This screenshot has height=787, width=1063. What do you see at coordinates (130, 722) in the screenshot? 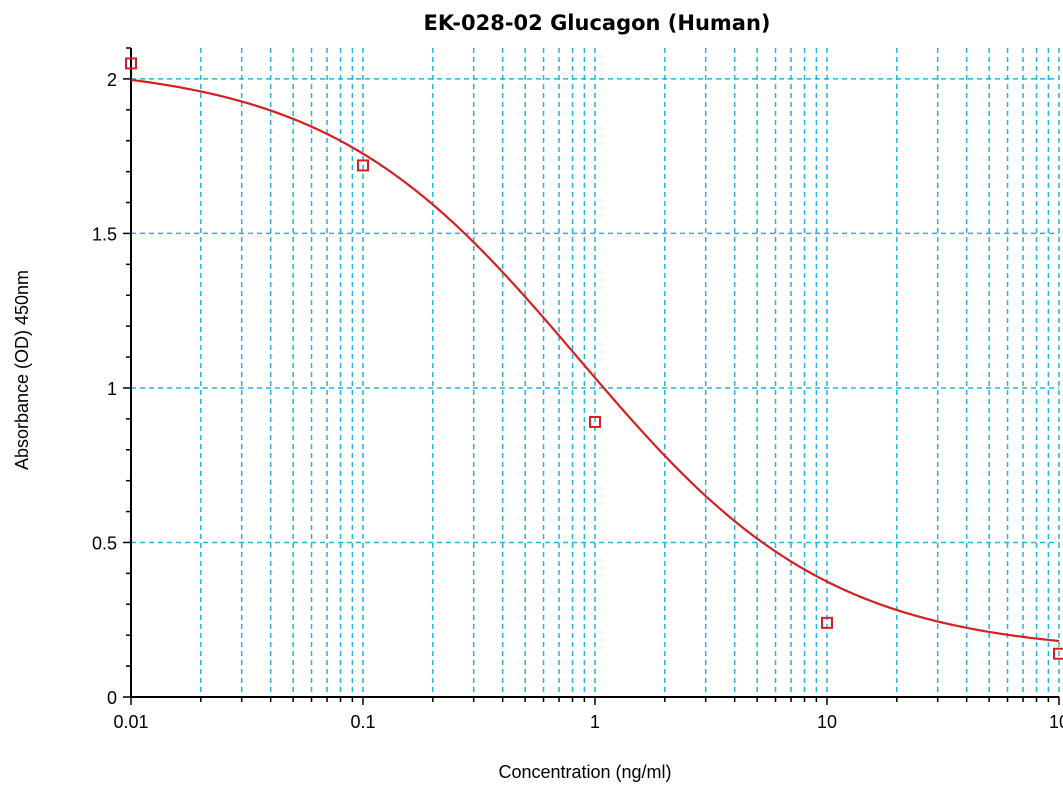
I see `x-tick-label: 0.01` at bounding box center [130, 722].